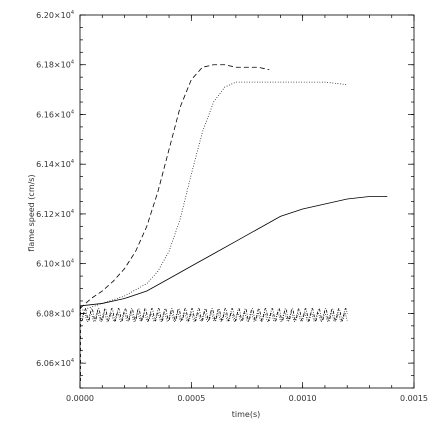 Image resolution: width=432 pixels, height=432 pixels. What do you see at coordinates (55, 164) in the screenshot?
I see `y-tick-label: 6.14×104` at bounding box center [55, 164].